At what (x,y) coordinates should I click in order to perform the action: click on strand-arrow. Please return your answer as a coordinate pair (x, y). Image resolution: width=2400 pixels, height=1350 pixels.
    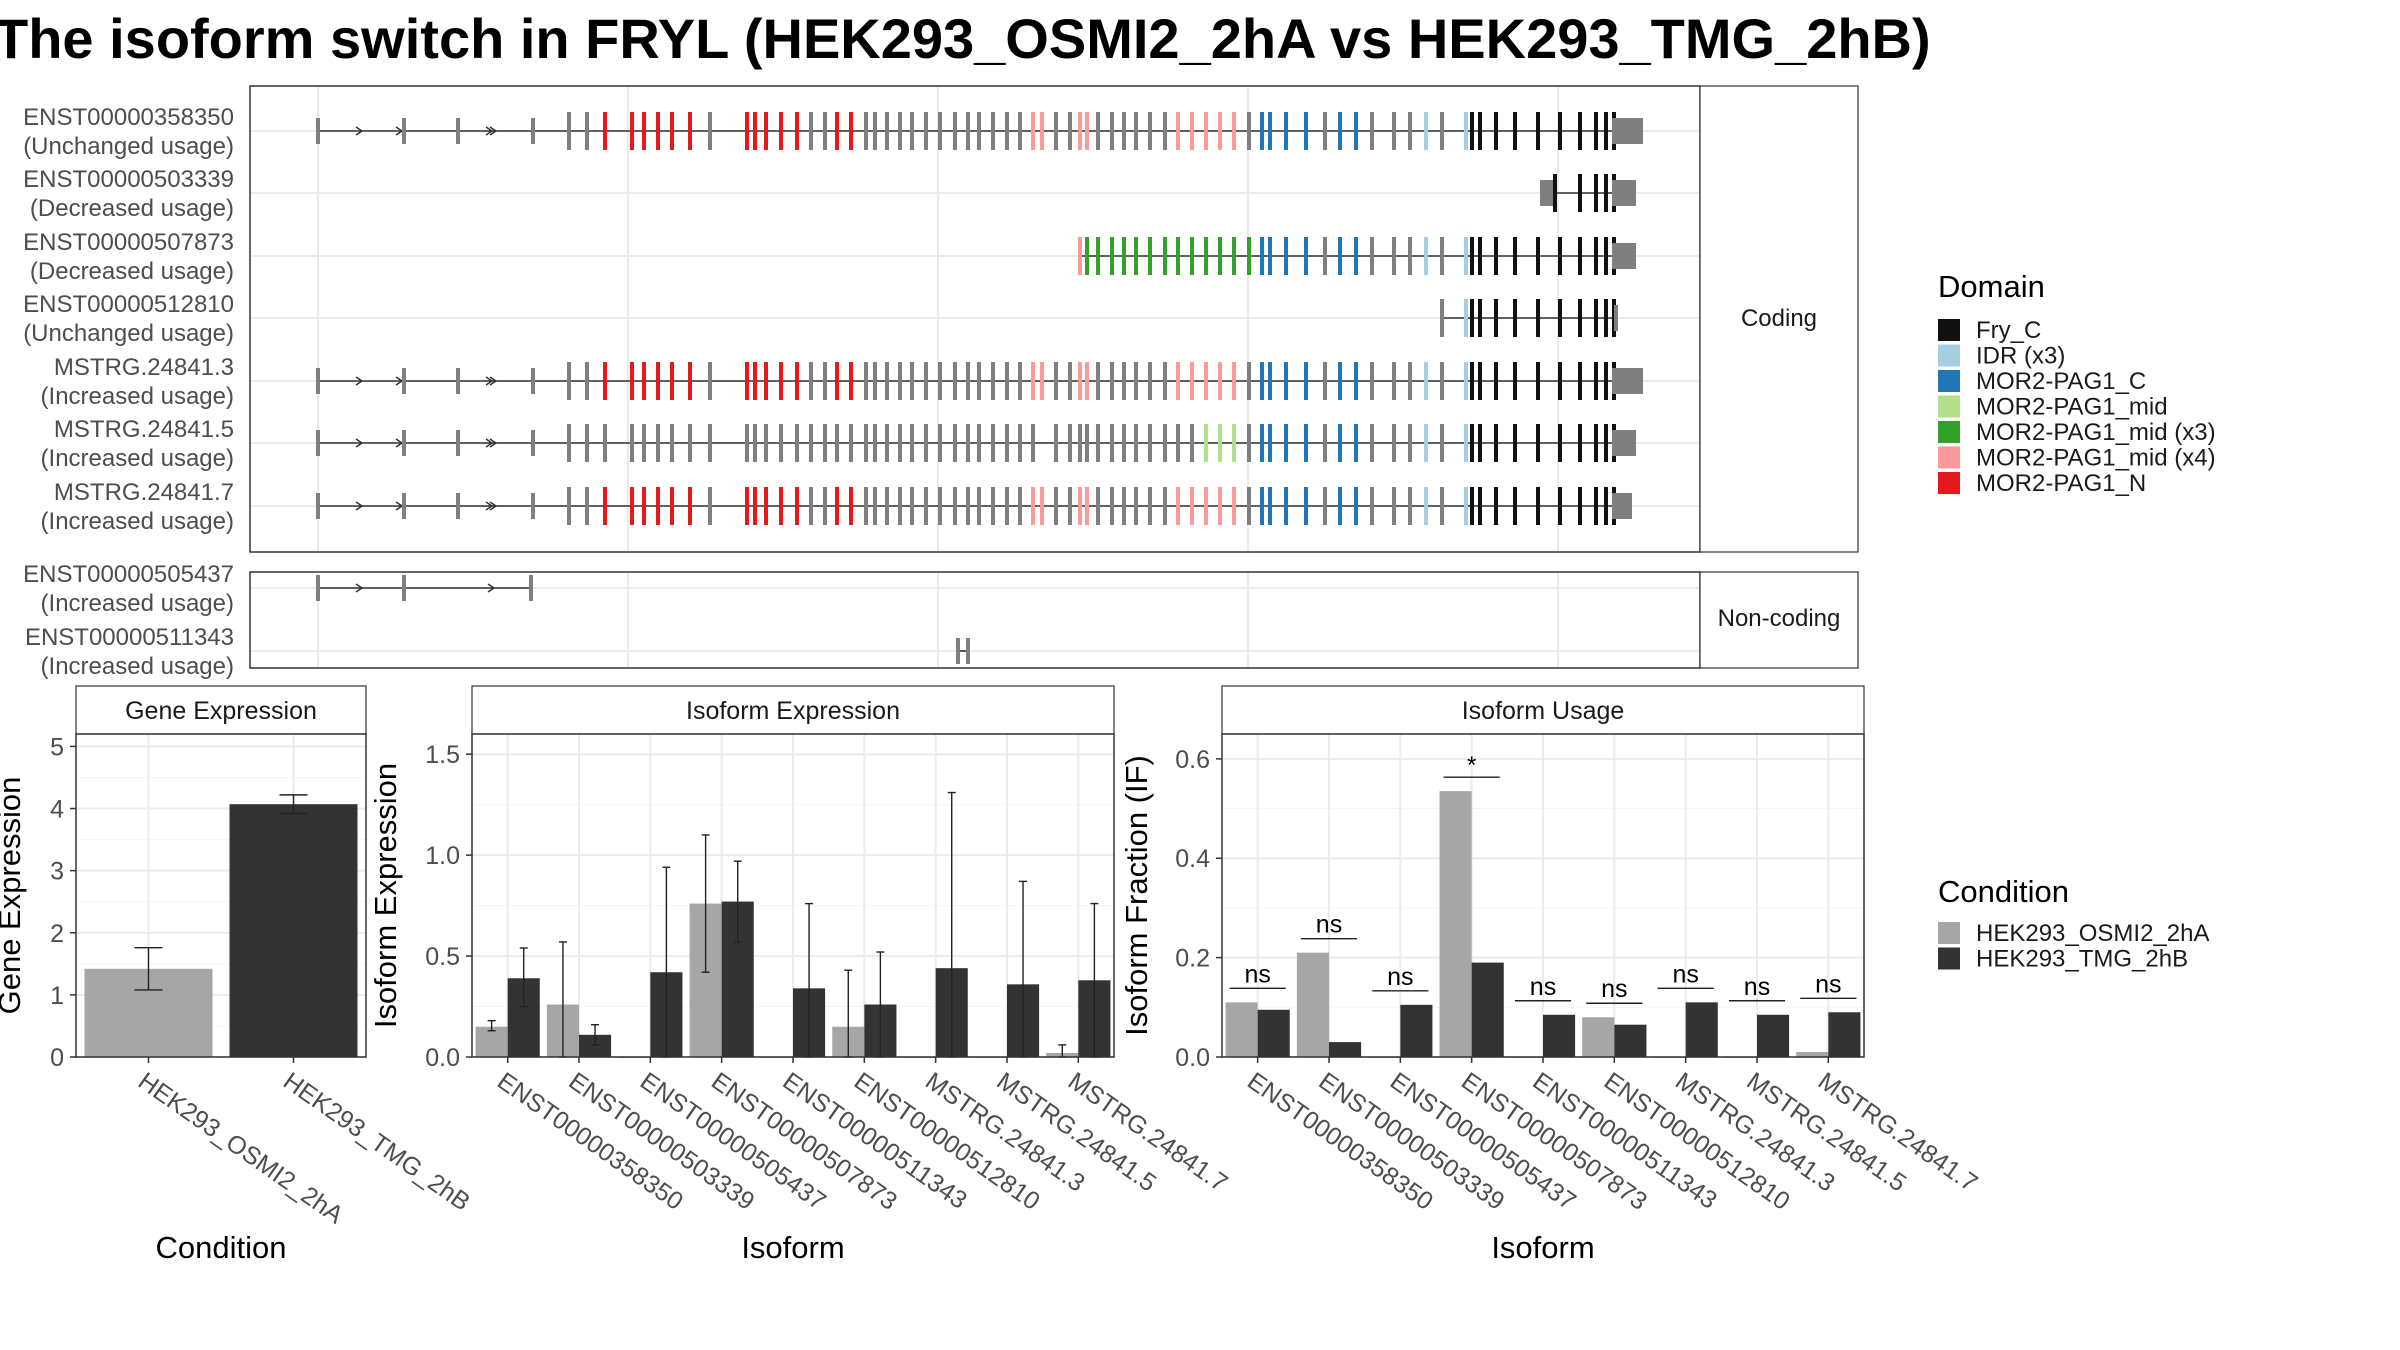
    Looking at the image, I should click on (359, 443).